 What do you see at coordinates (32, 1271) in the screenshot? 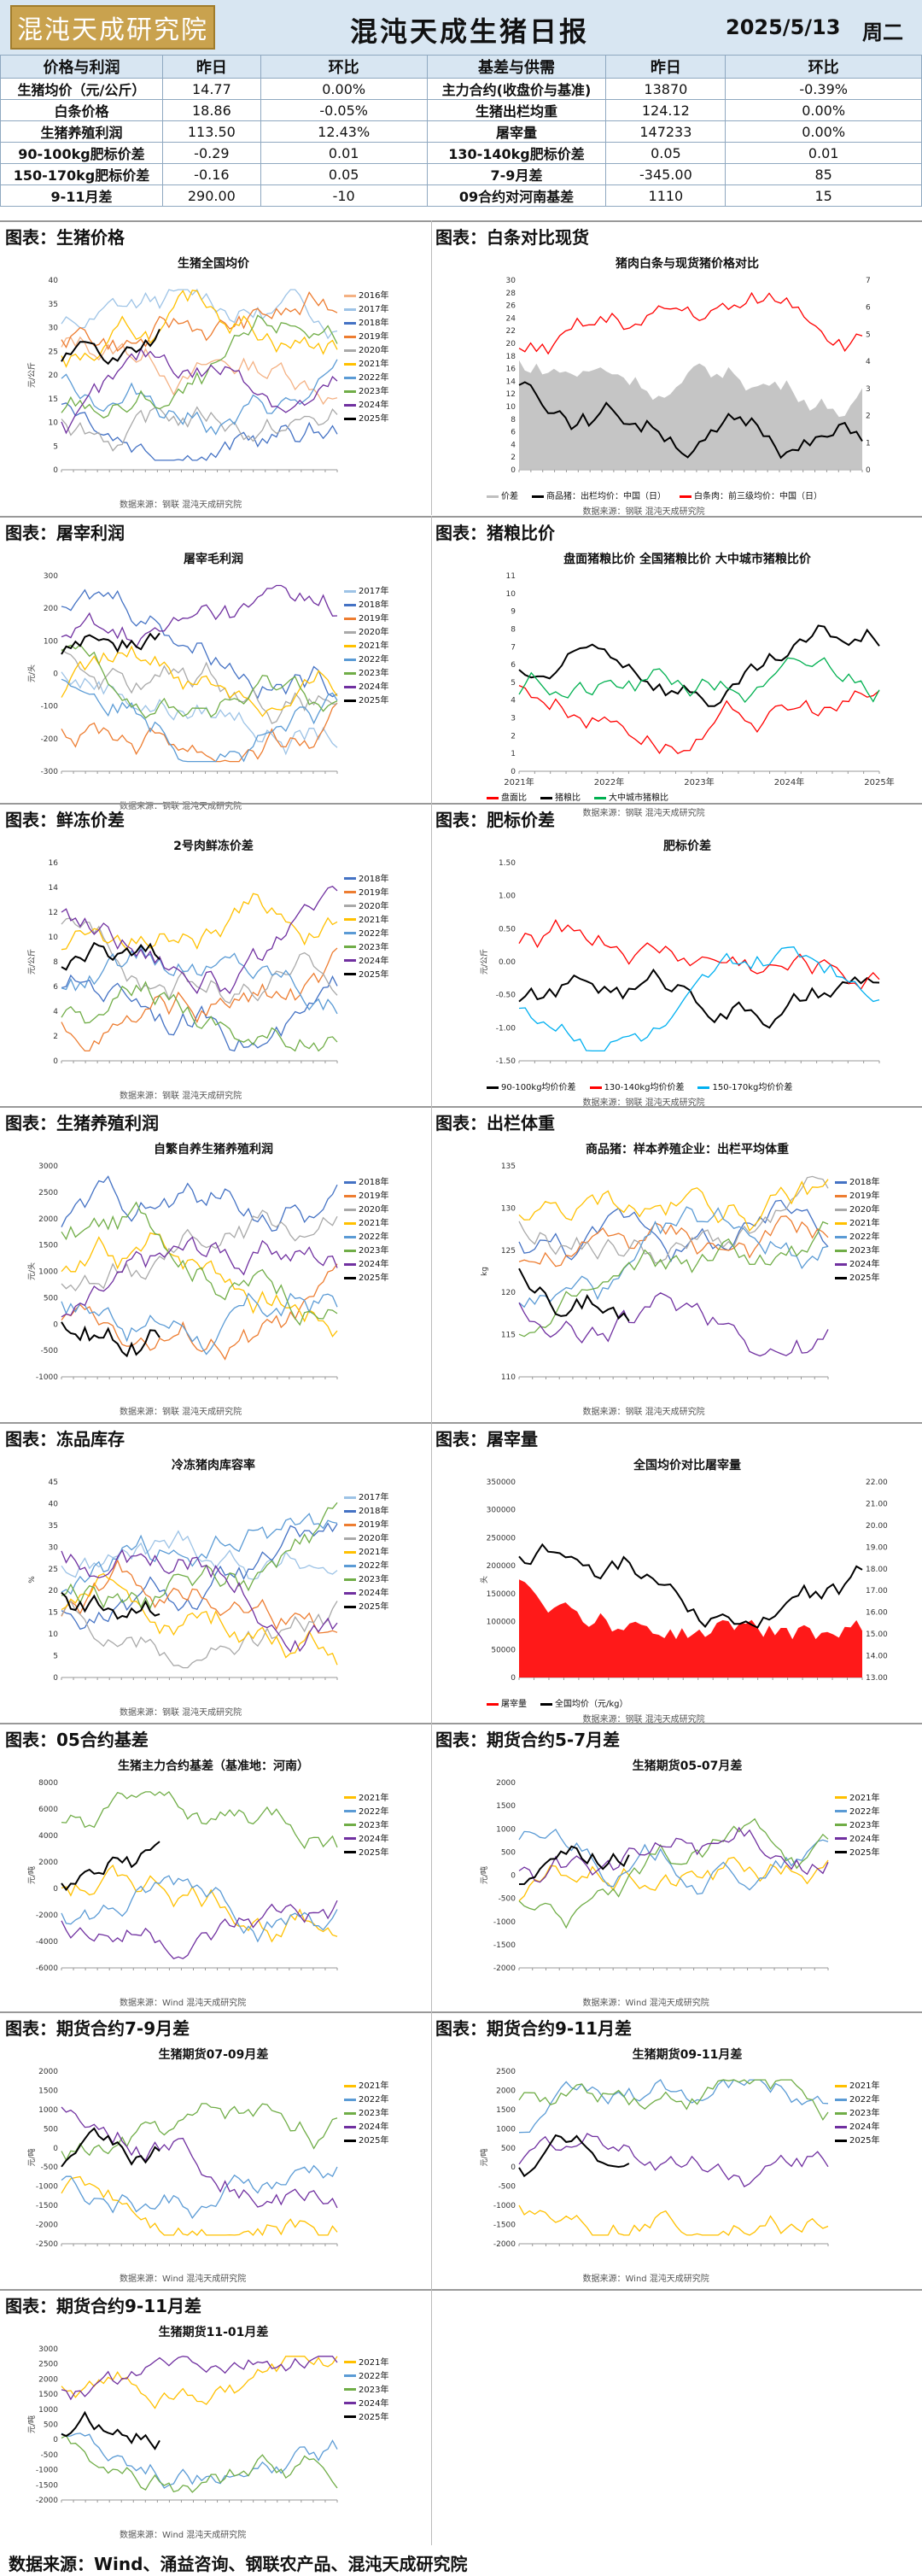
I see `y-axis-label: 元/头` at bounding box center [32, 1271].